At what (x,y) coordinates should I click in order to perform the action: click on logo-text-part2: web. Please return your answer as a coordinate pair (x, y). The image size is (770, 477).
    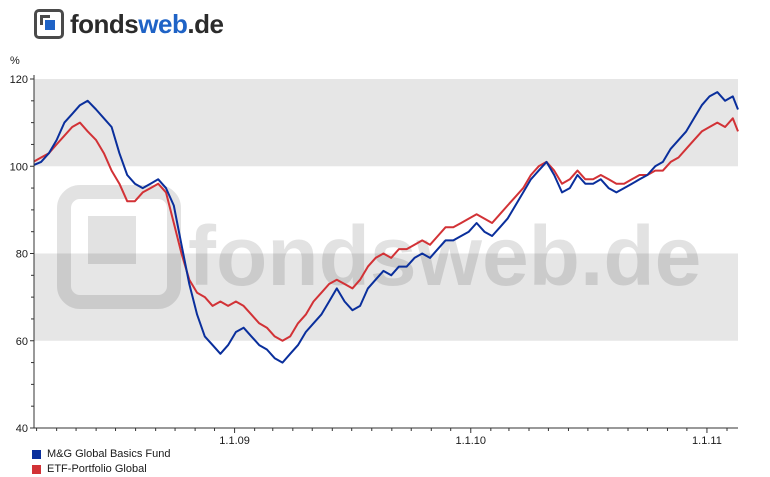
    Looking at the image, I should click on (163, 24).